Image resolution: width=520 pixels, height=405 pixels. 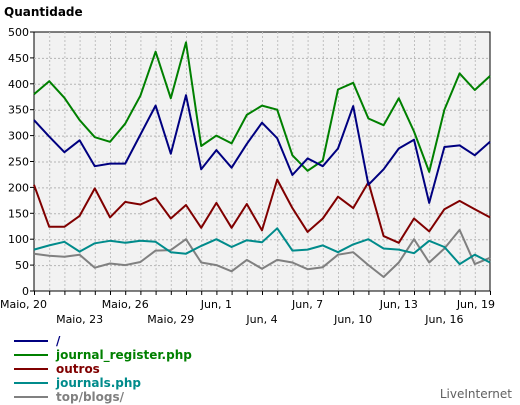 What do you see at coordinates (18, 239) in the screenshot?
I see `y-tick-label: 100` at bounding box center [18, 239].